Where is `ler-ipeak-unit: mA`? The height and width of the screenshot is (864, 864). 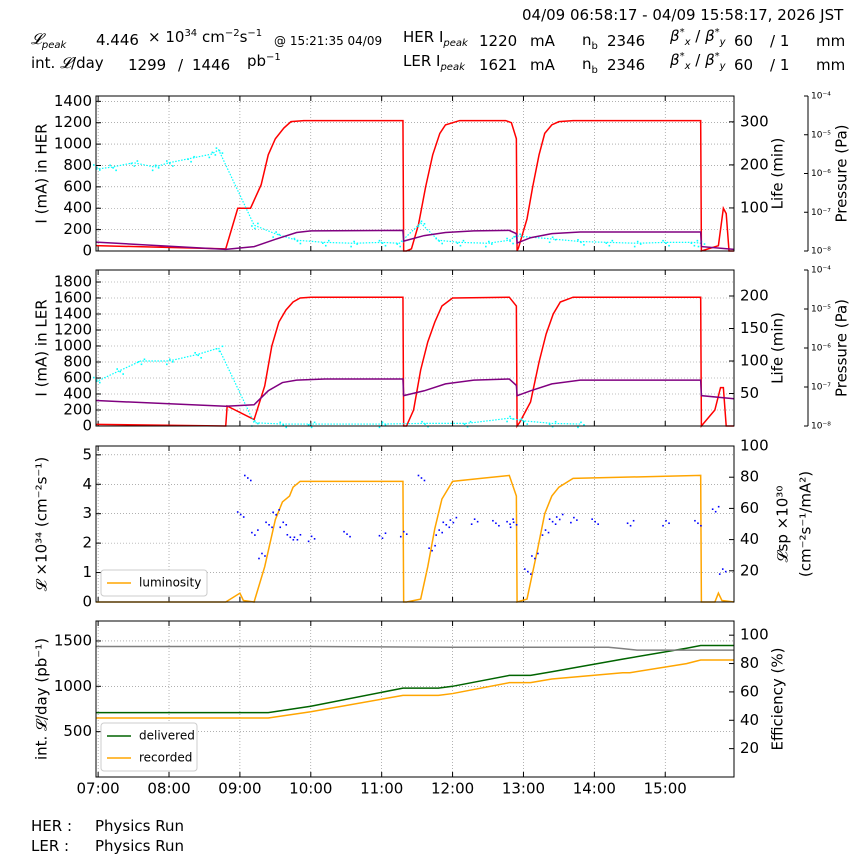 ler-ipeak-unit: mA is located at coordinates (542, 65).